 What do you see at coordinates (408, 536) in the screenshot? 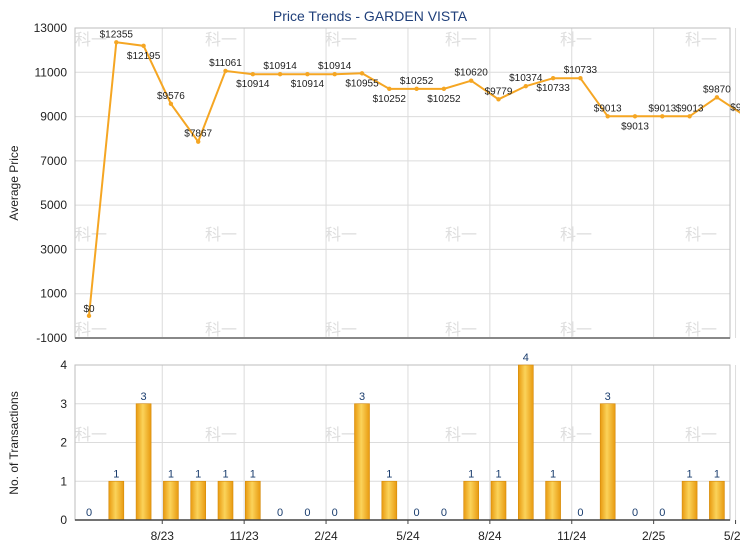
I see `x-tick-label: 5/24` at bounding box center [408, 536].